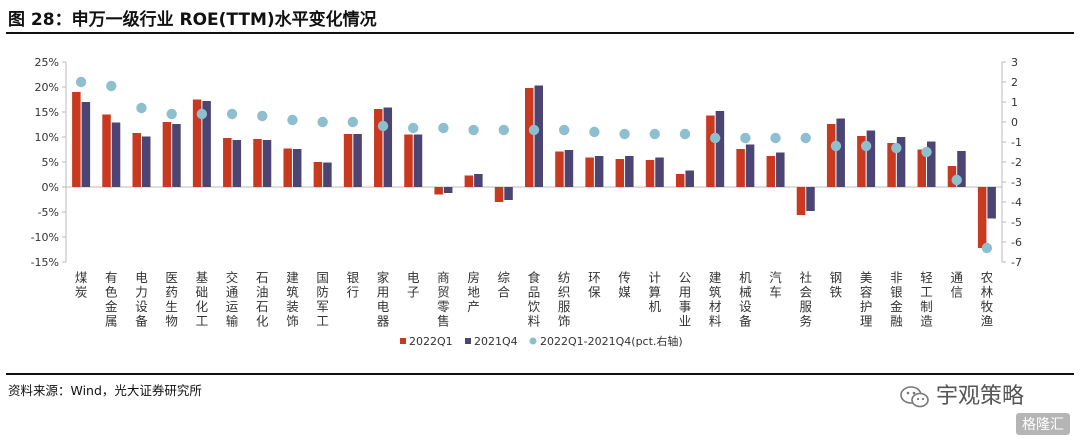 The image size is (1080, 441). Describe the element at coordinates (805, 299) in the screenshot. I see `x-tick-label: 社会服务` at that location.